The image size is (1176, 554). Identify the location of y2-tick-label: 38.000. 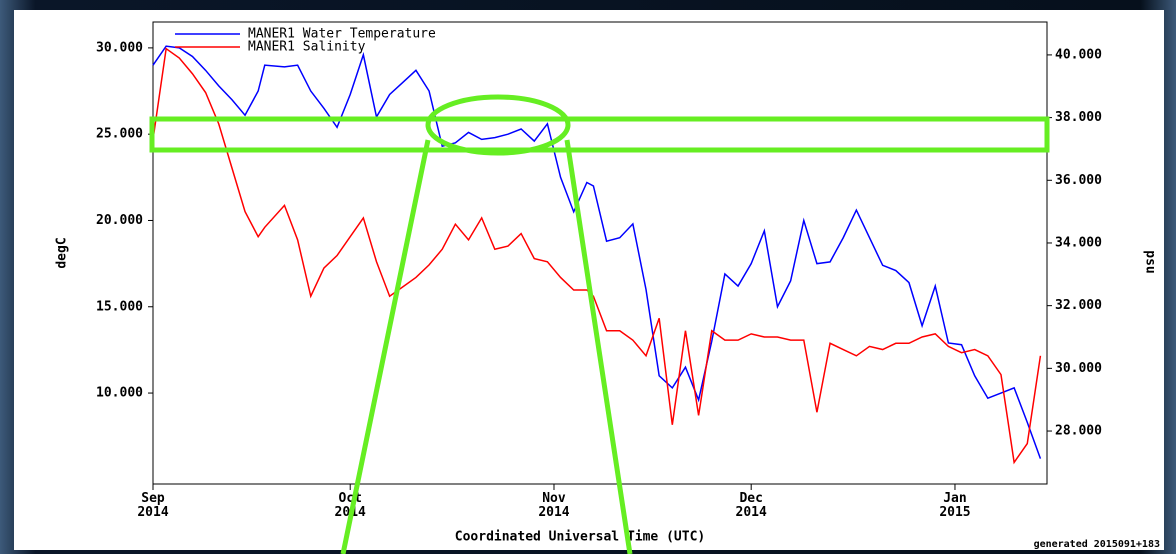
(1078, 117).